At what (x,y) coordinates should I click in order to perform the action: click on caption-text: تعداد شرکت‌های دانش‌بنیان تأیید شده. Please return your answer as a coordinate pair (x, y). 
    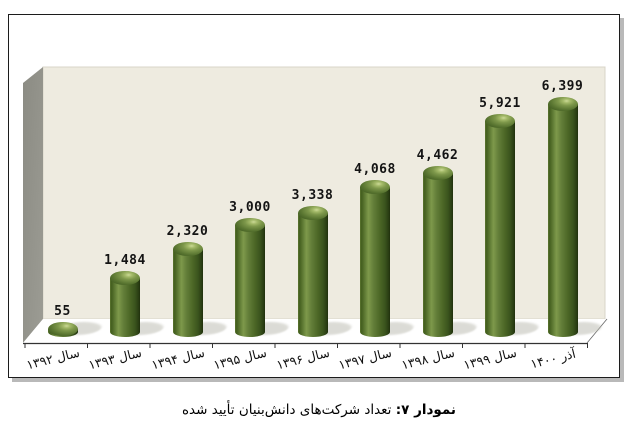
    Looking at the image, I should click on (286, 410).